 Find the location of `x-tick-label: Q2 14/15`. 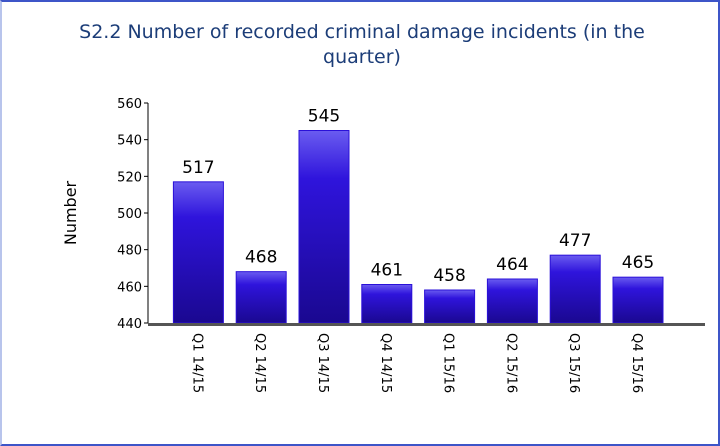

x-tick-label: Q2 14/15 is located at coordinates (259, 363).